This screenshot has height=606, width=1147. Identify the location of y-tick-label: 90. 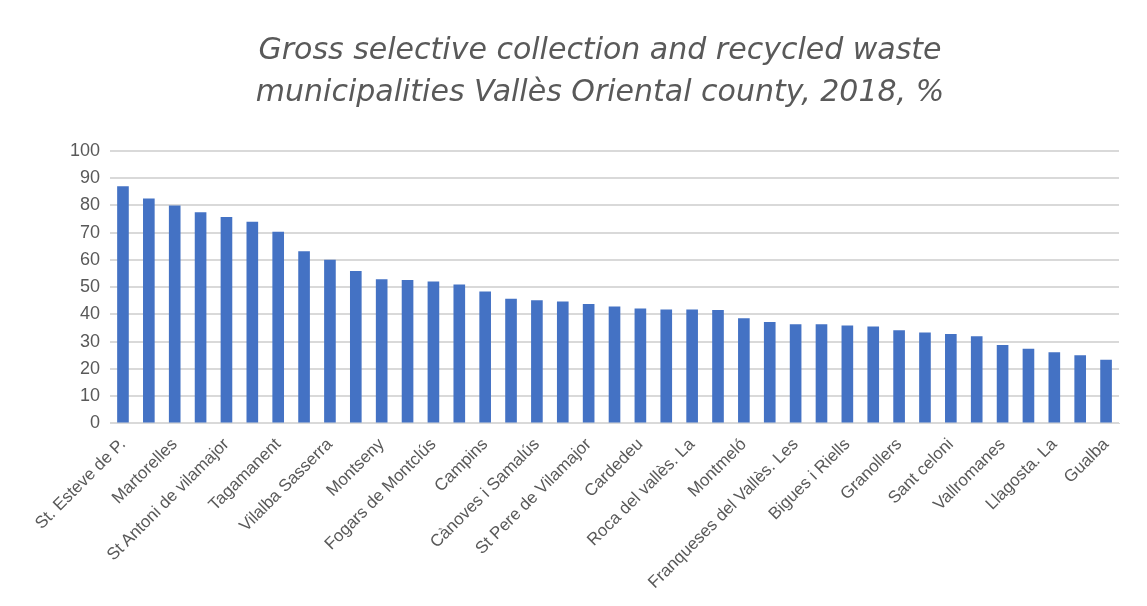
(90, 177).